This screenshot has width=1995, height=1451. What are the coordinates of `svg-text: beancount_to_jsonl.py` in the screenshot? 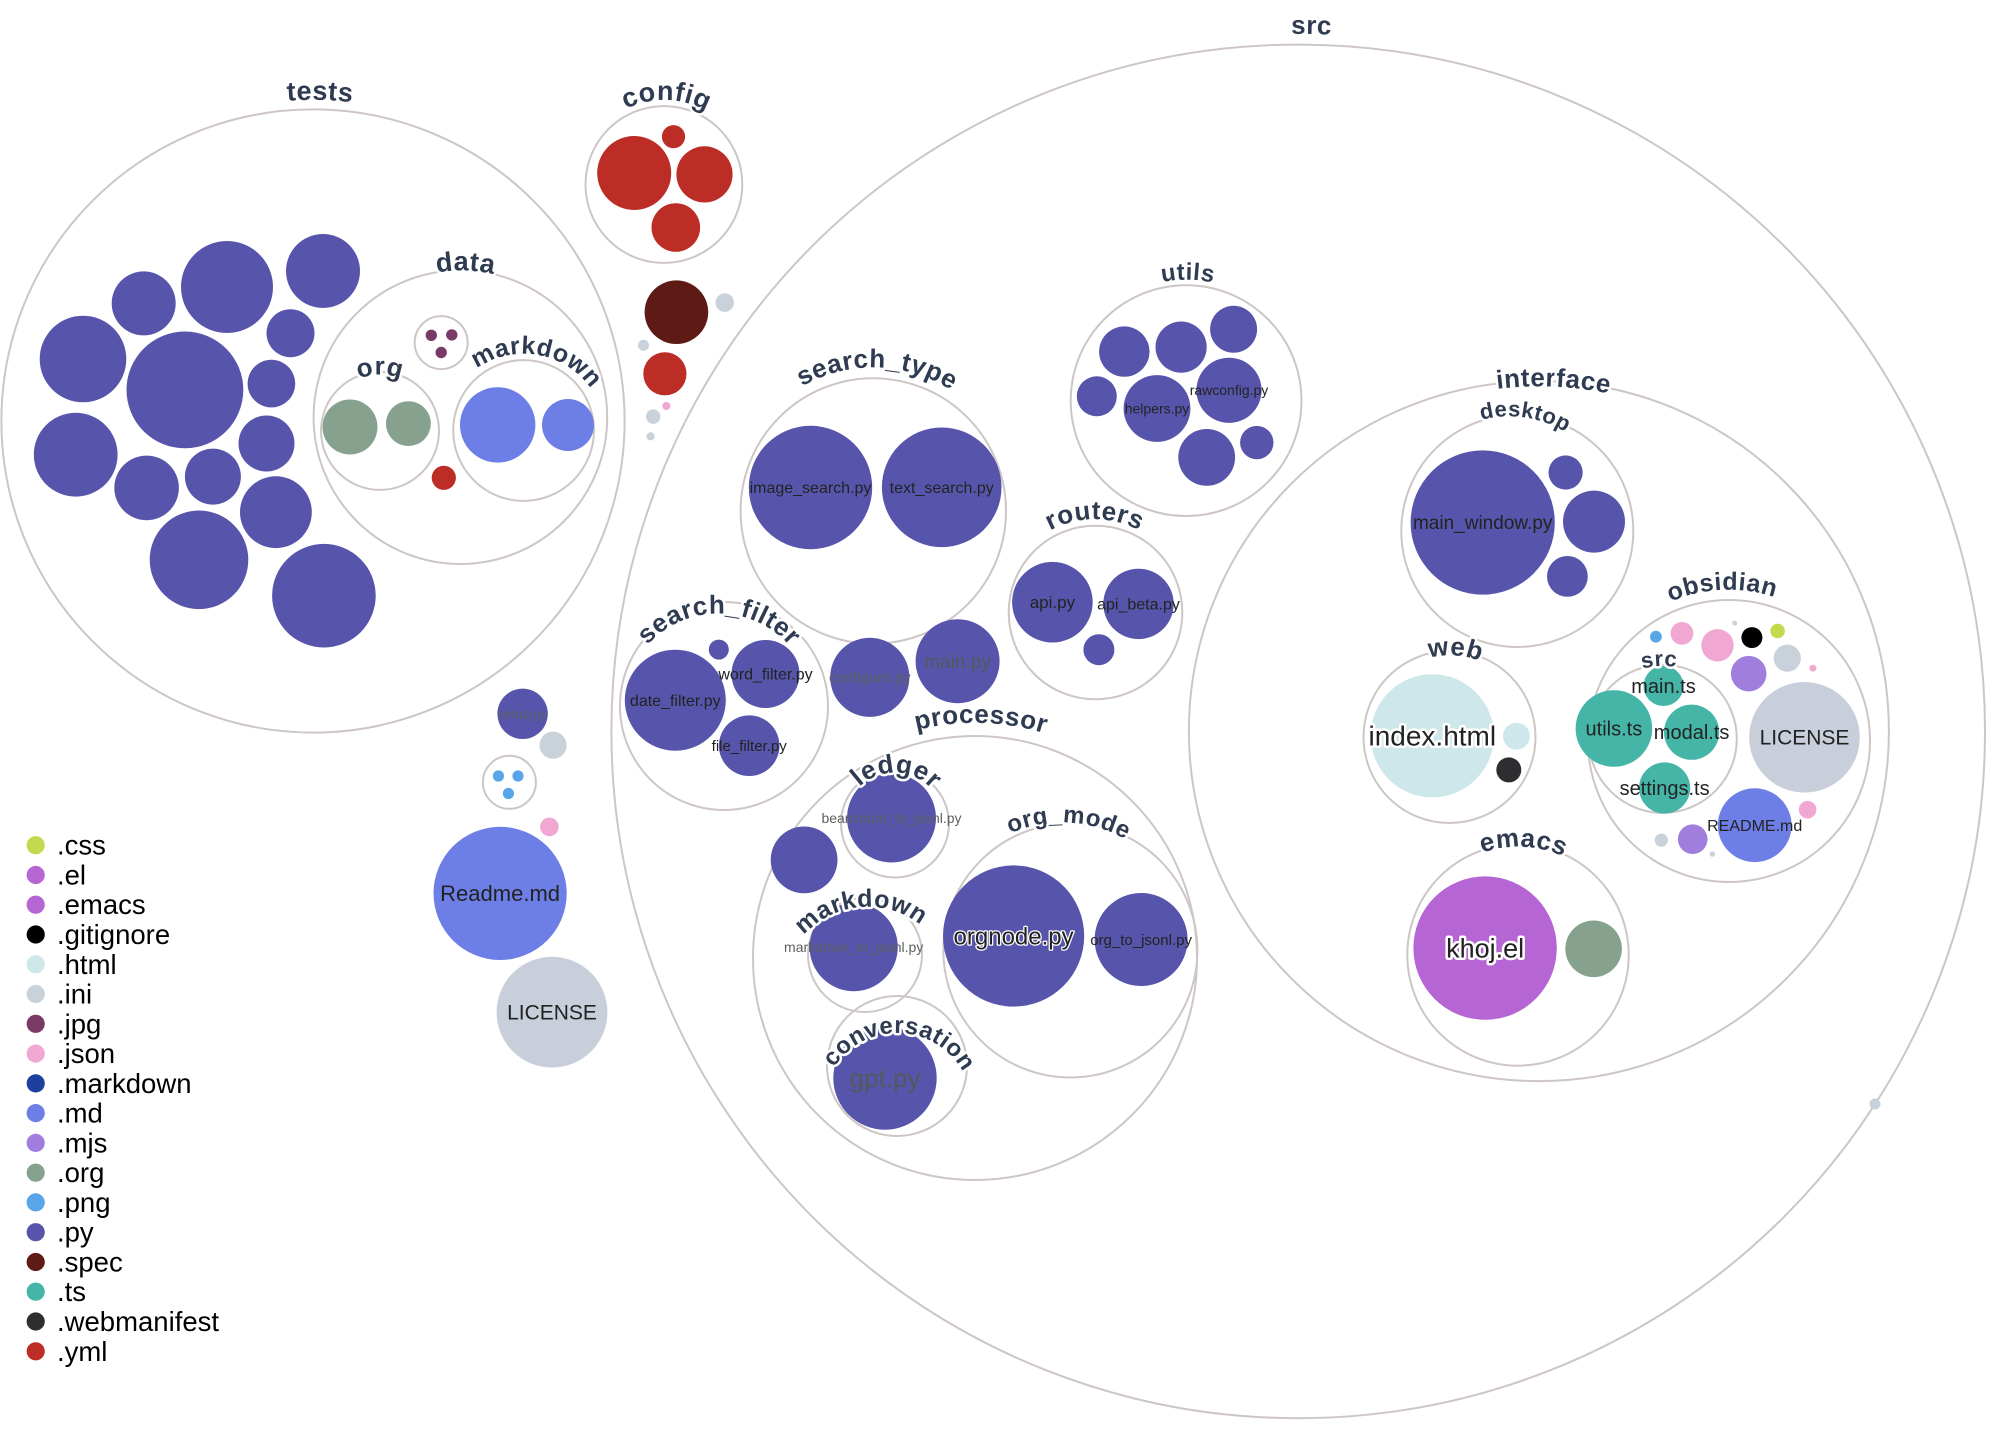 It's located at (891, 818).